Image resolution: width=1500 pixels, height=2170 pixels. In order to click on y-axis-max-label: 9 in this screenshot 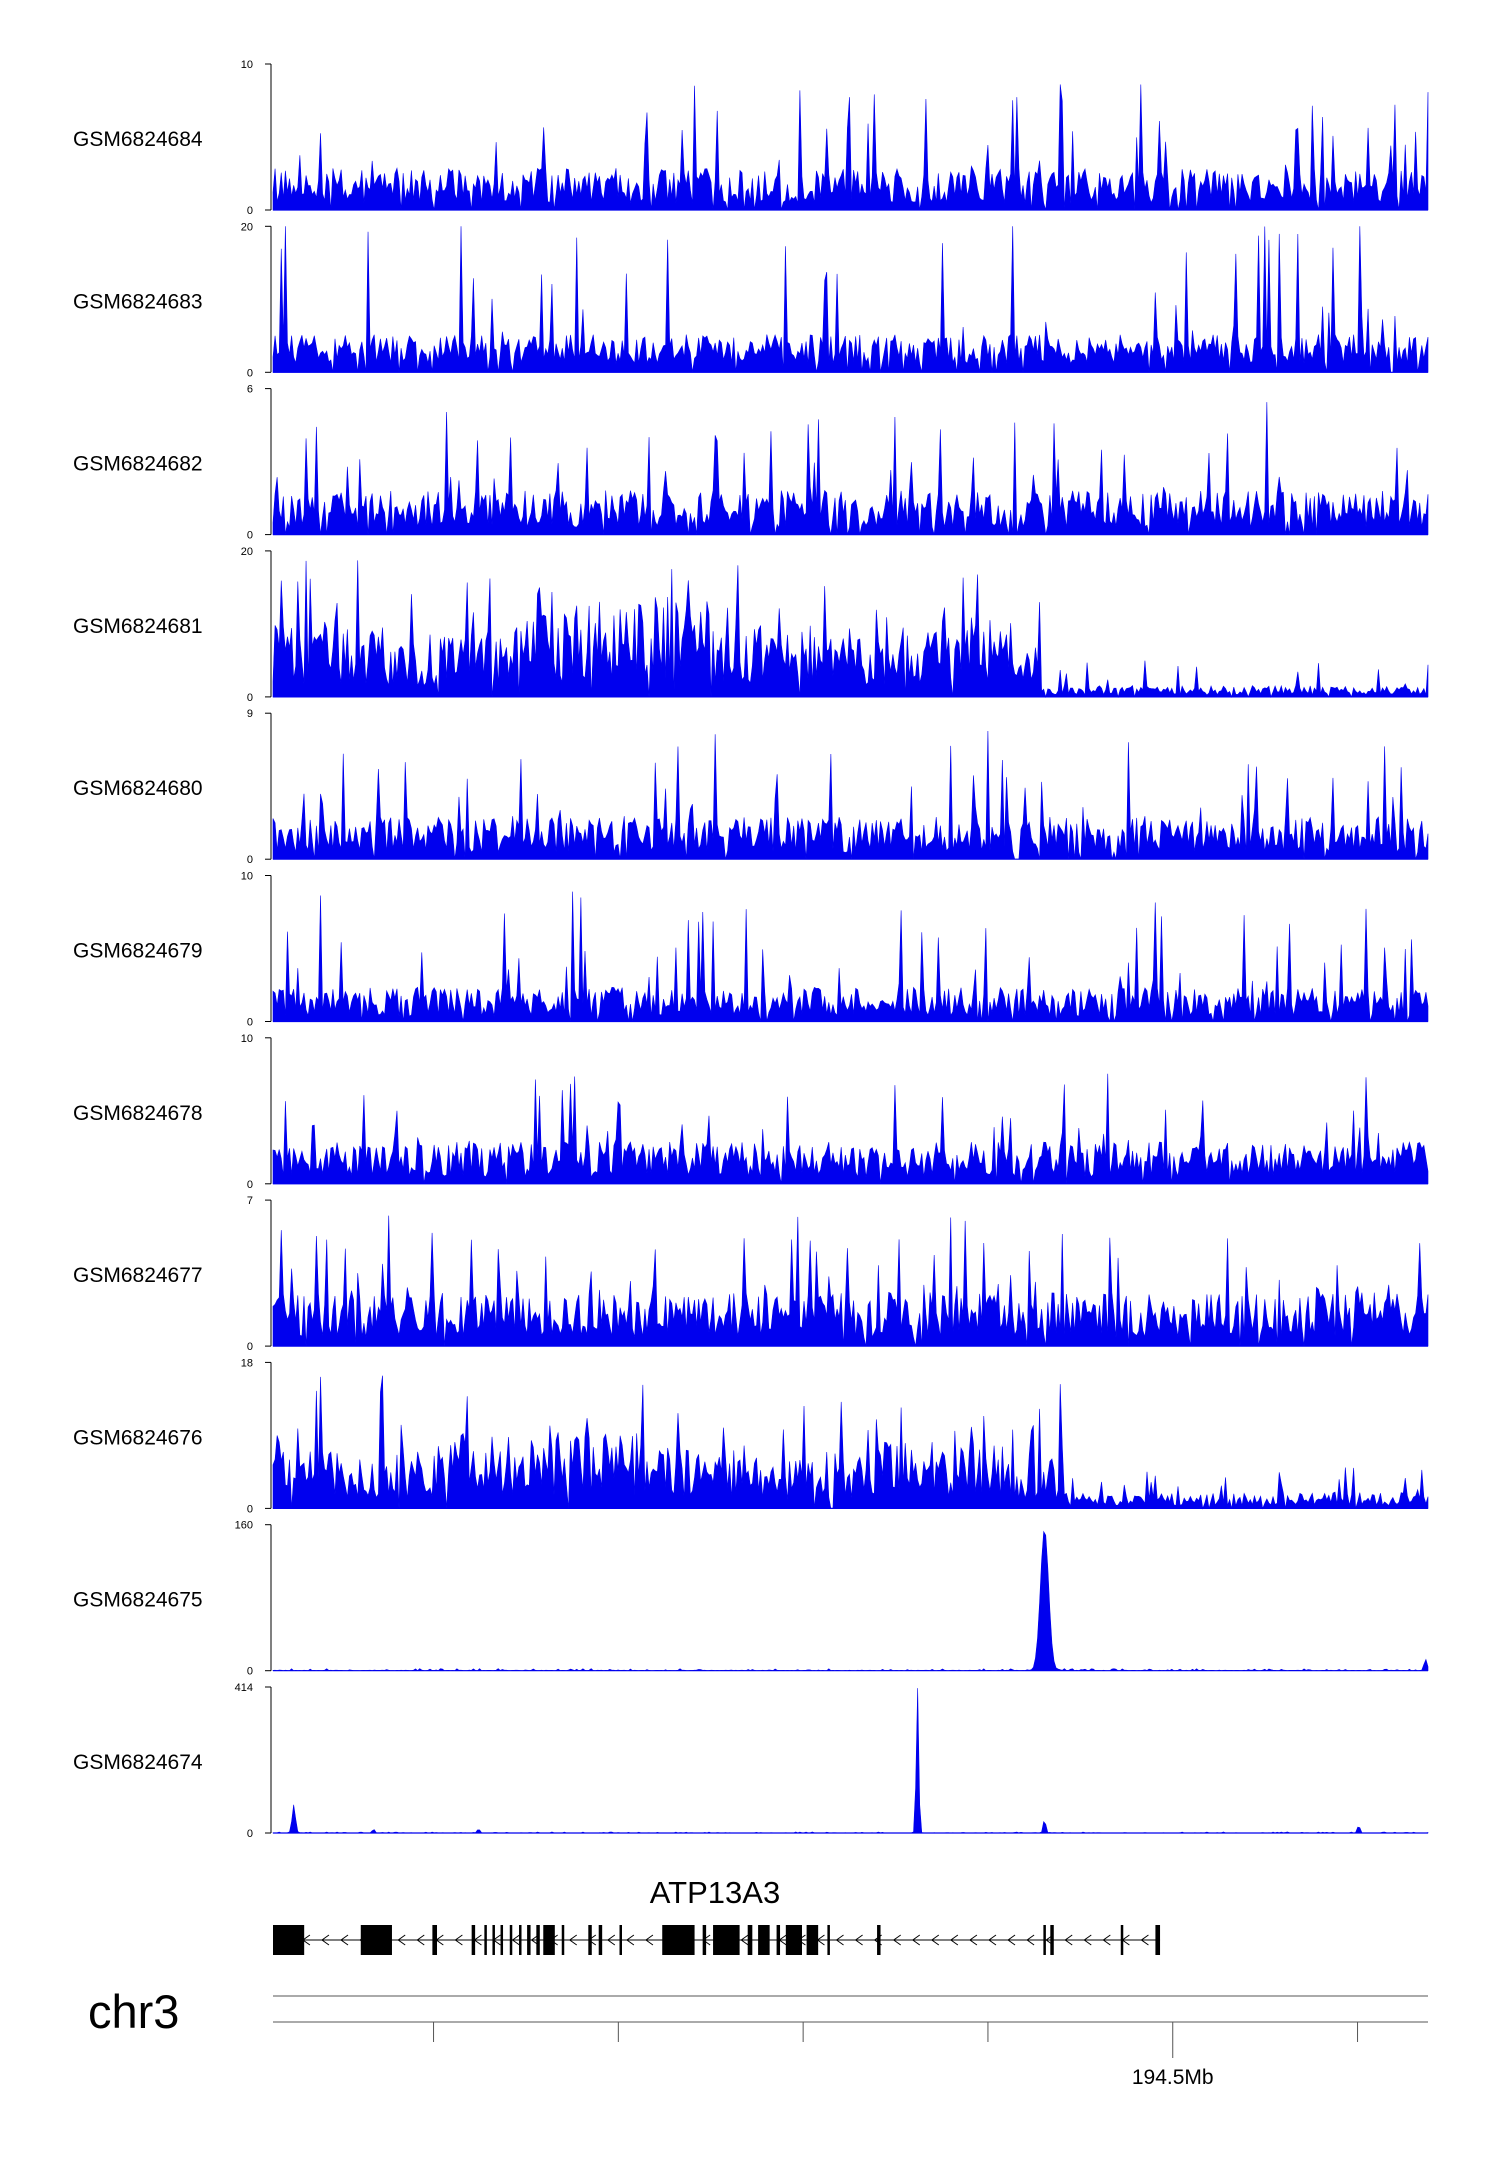, I will do `click(250, 714)`.